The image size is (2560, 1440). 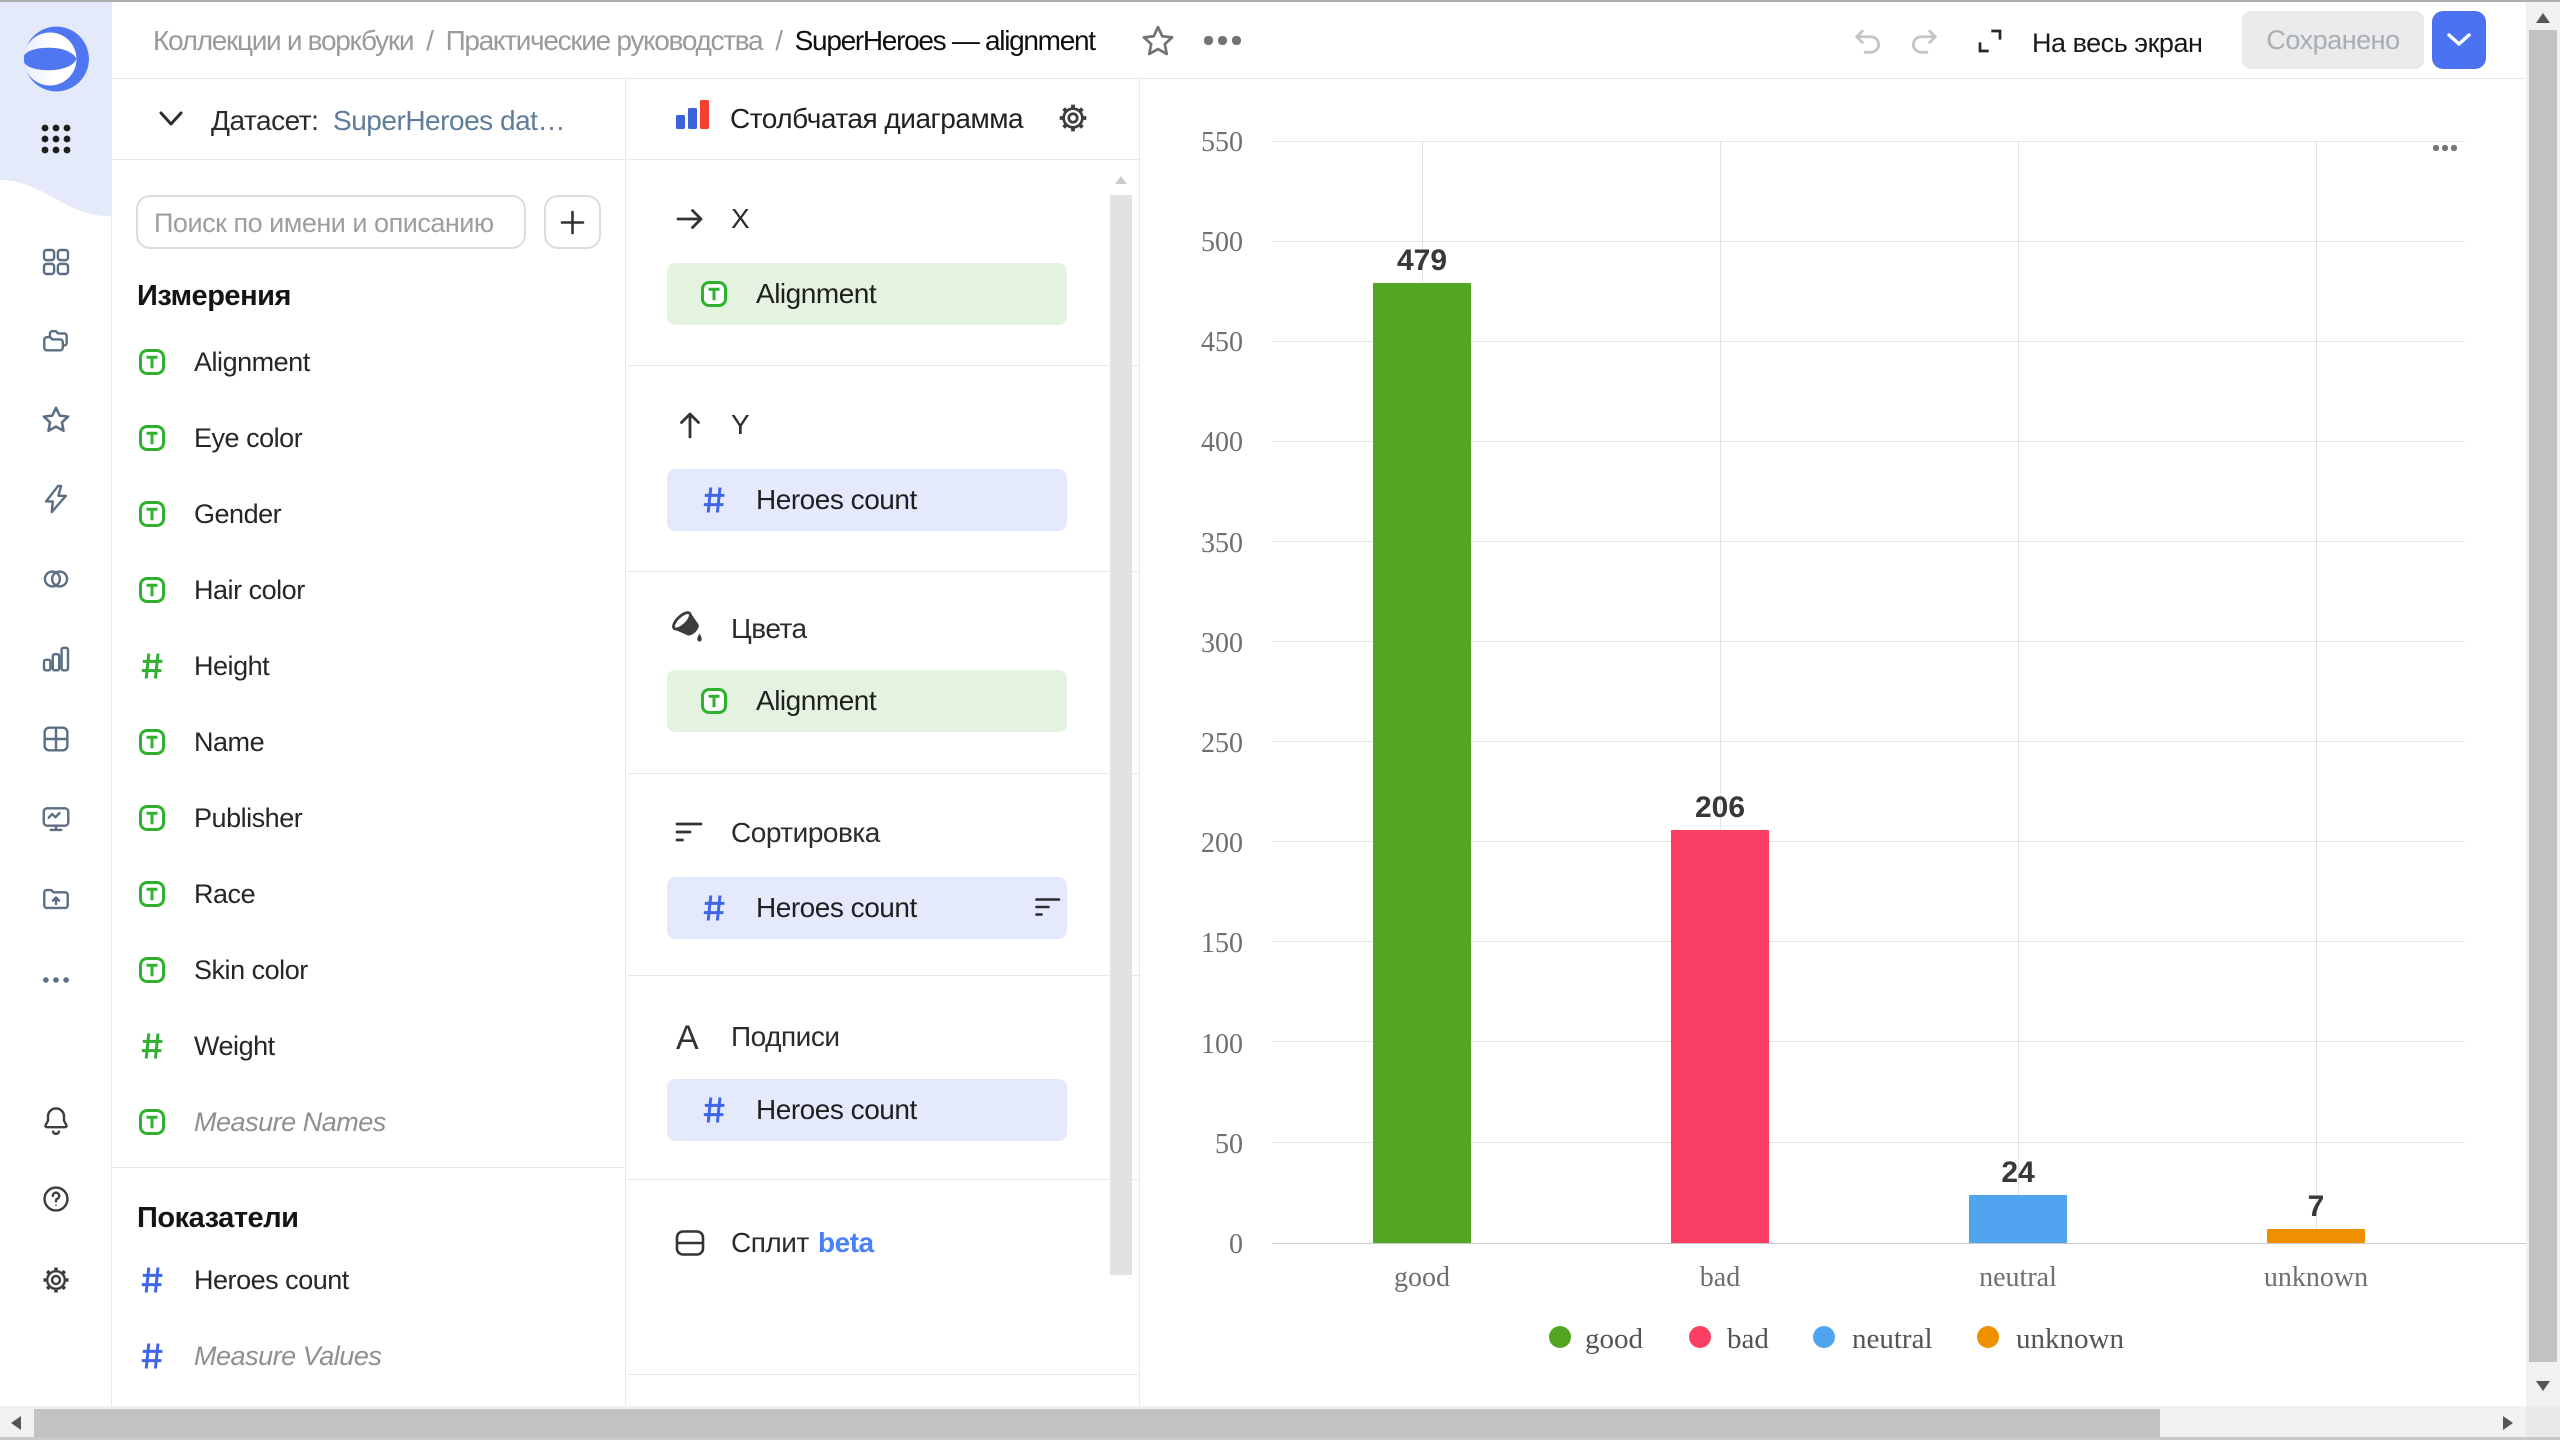 I want to click on svg-text: 100, so click(x=1222, y=1044).